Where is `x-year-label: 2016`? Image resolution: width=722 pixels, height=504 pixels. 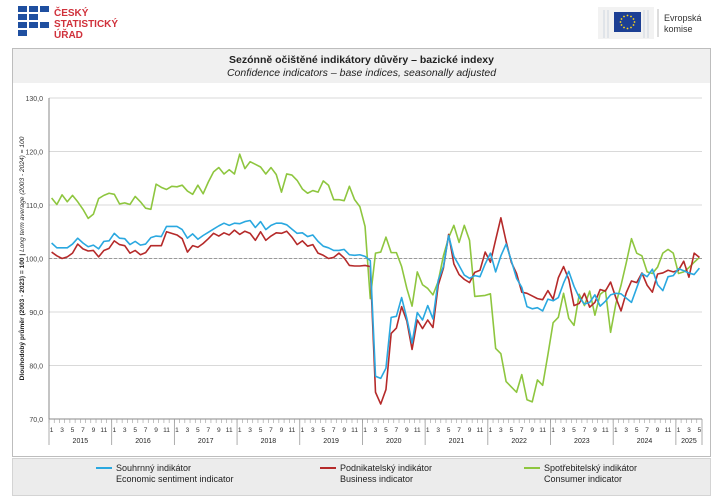 x-year-label: 2016 is located at coordinates (143, 441).